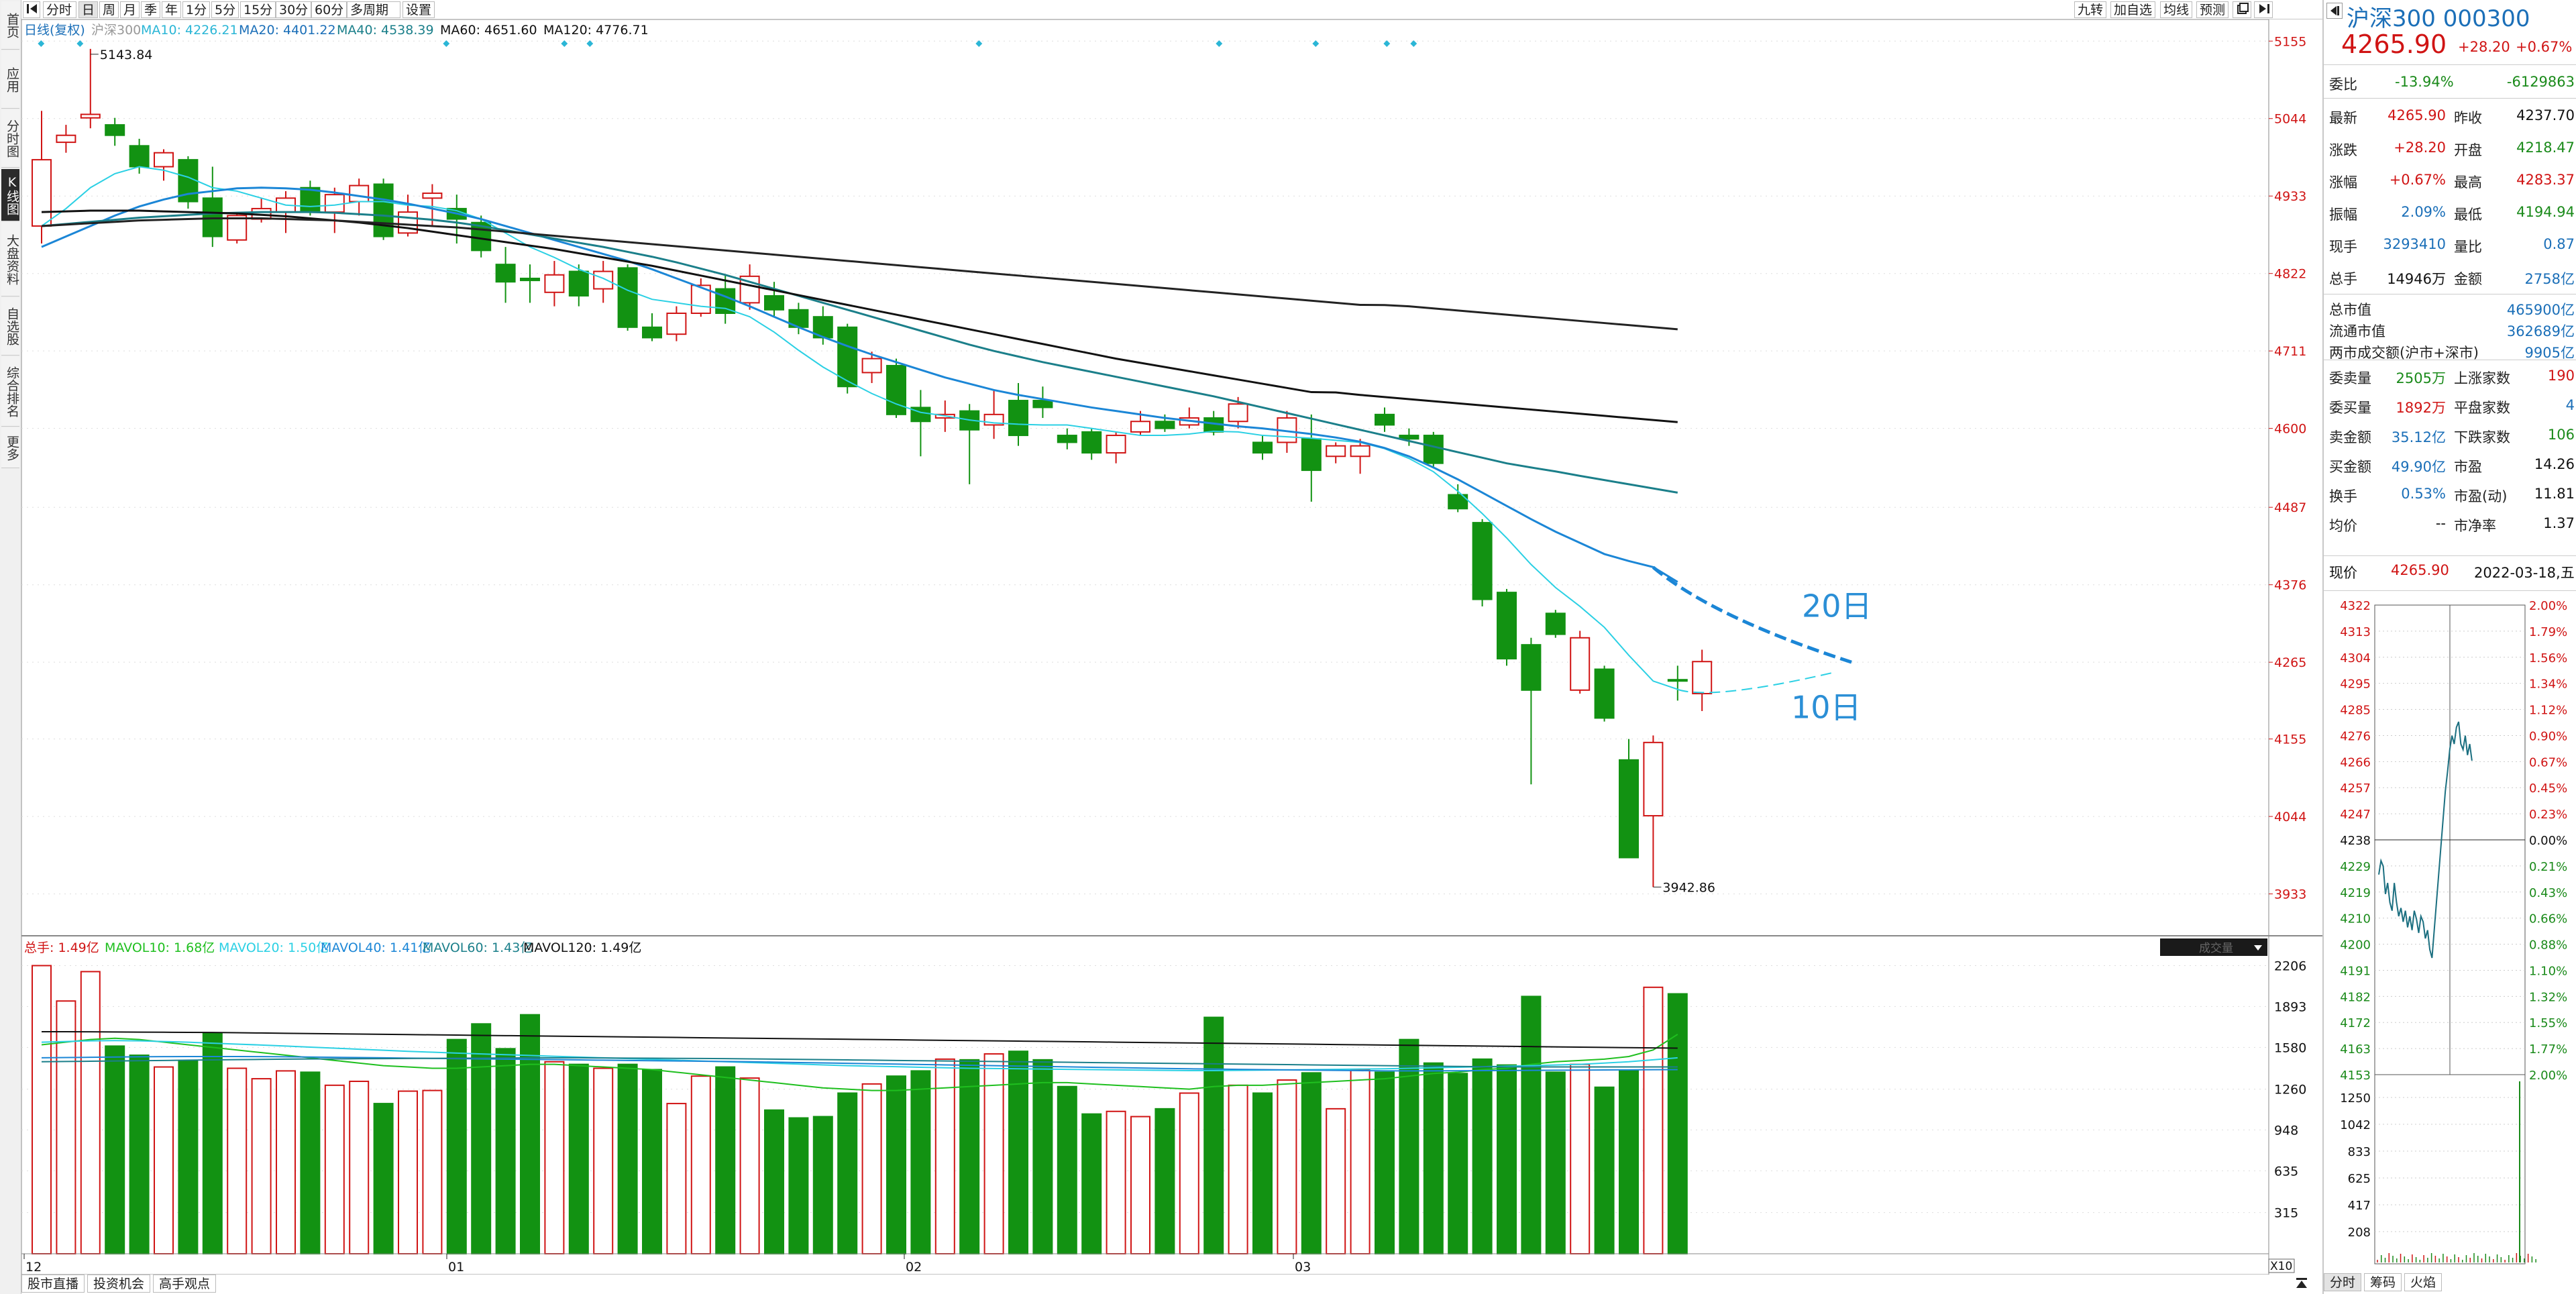 This screenshot has height=1294, width=2576. What do you see at coordinates (196, 9) in the screenshot?
I see `period-button-6: 1分` at bounding box center [196, 9].